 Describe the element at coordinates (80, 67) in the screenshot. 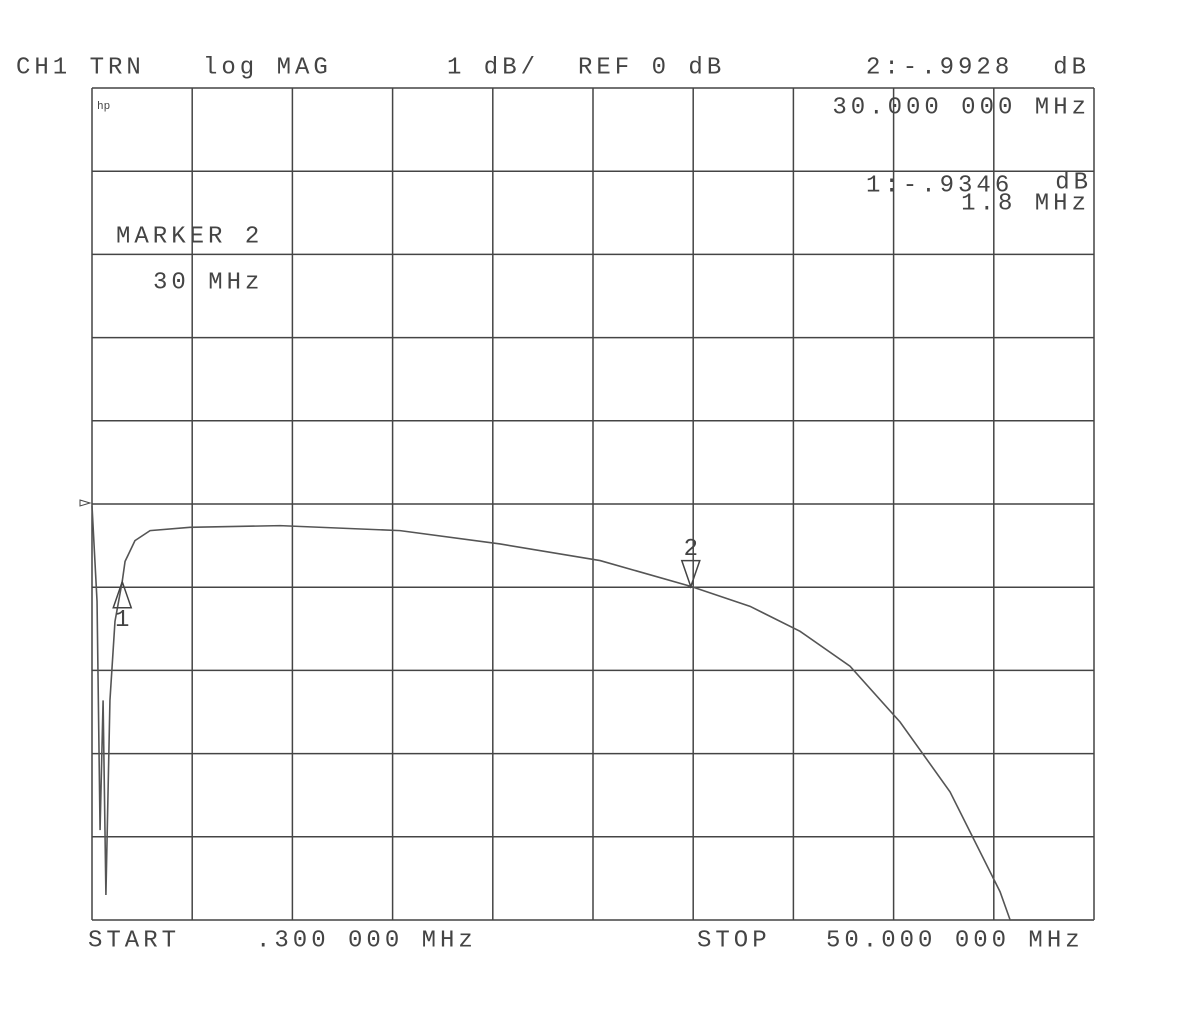

I see `header-channel: CH1 TRN` at that location.